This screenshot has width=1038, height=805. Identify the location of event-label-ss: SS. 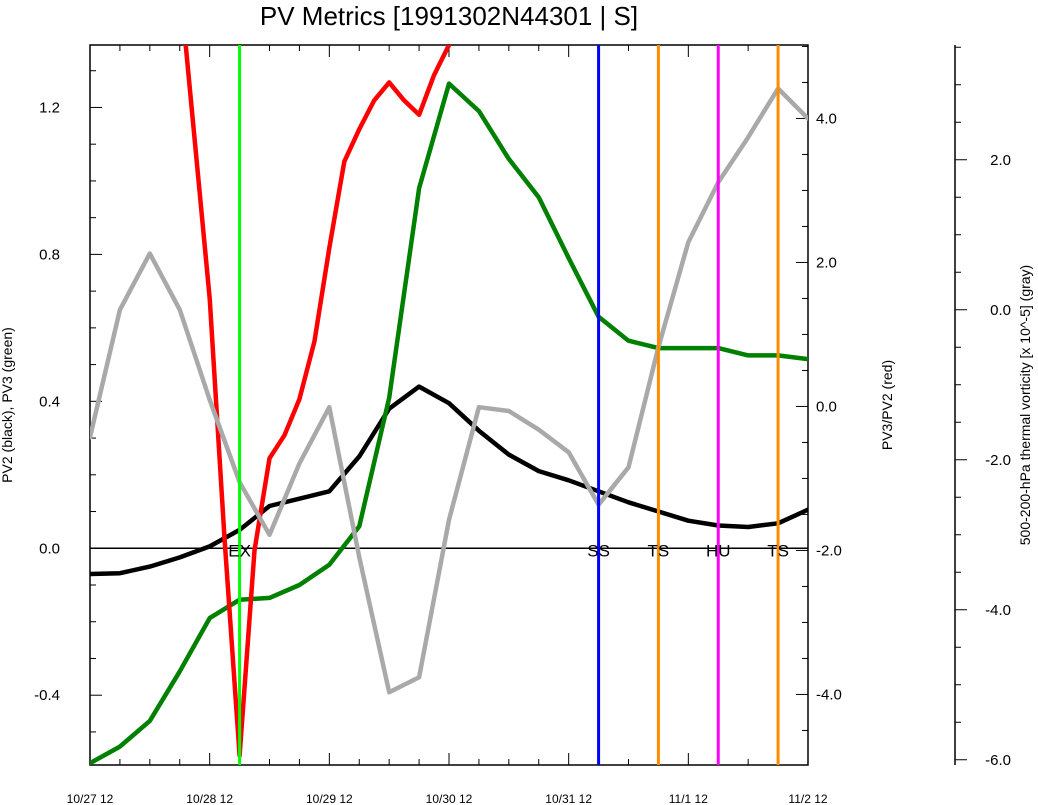
(598, 550).